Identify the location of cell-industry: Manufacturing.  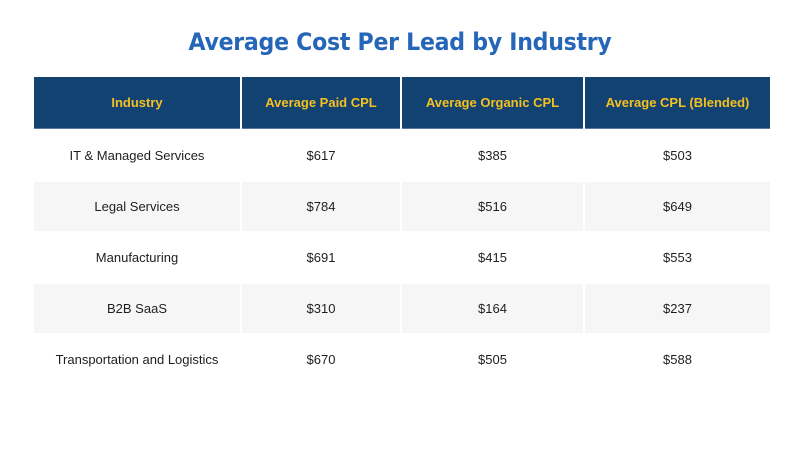
(137, 257).